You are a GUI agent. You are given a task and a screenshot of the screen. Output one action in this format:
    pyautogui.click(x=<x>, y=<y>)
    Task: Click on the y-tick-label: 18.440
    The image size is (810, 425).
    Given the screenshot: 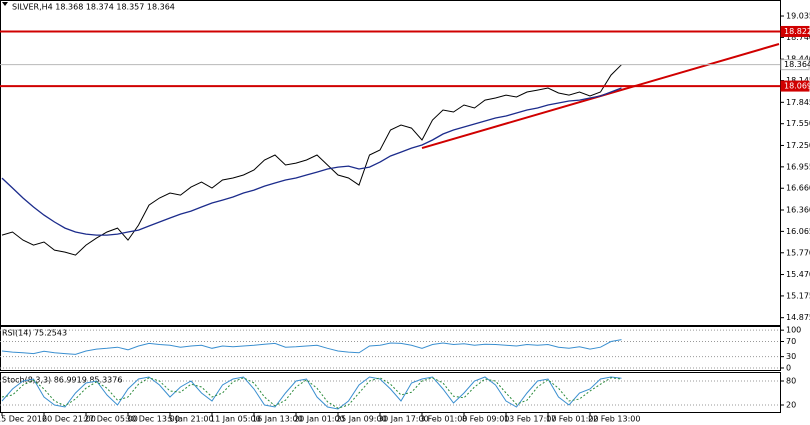 What is the action you would take?
    pyautogui.click(x=798, y=59)
    